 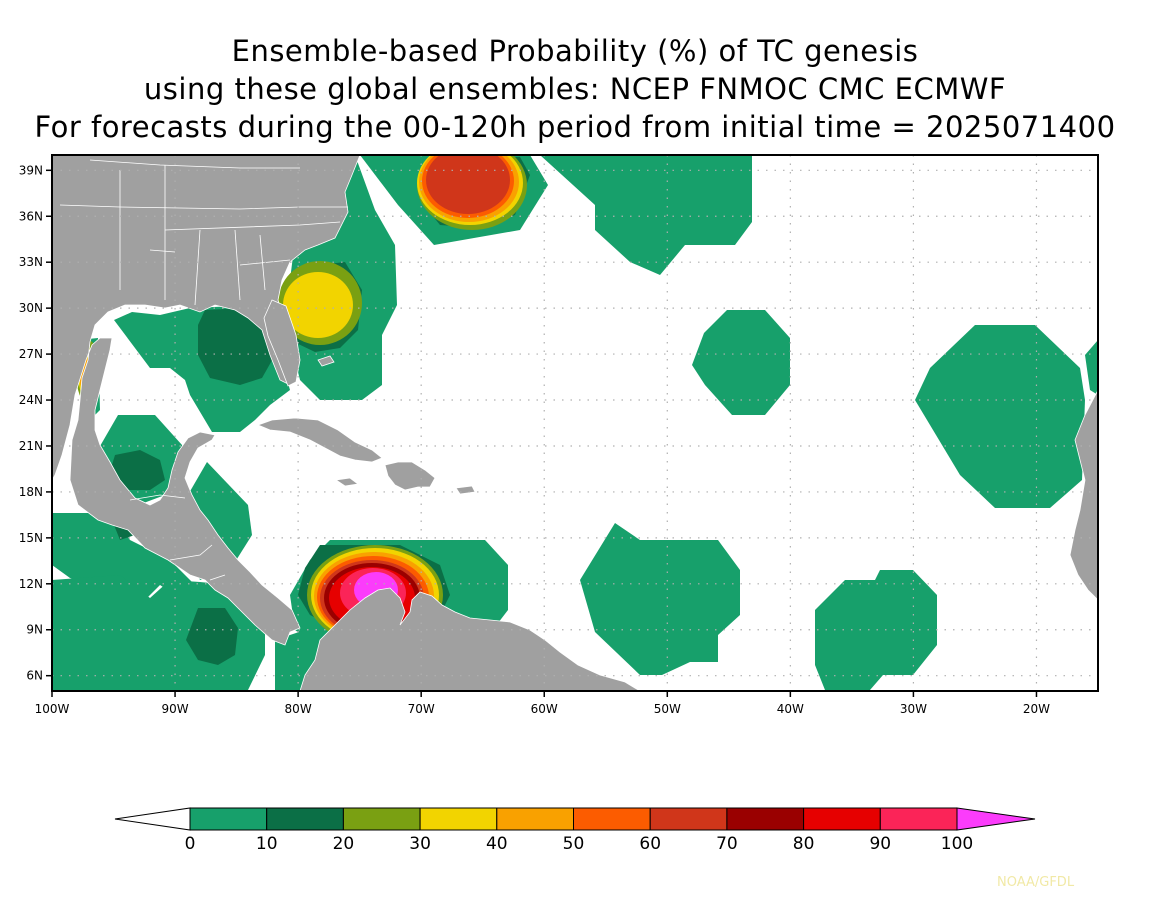 What do you see at coordinates (31, 262) in the screenshot?
I see `lat-tick-label: 33N` at bounding box center [31, 262].